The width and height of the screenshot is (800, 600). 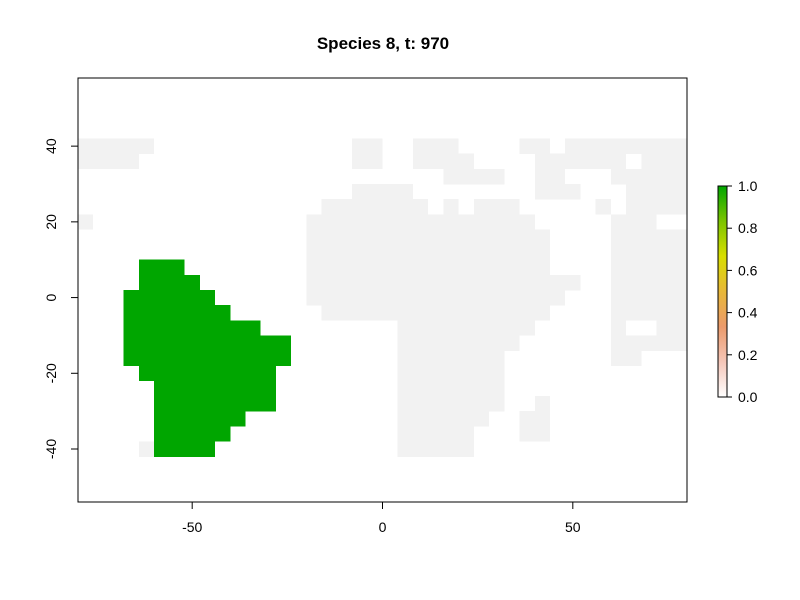 What do you see at coordinates (192, 527) in the screenshot?
I see `x-tick-label: -50` at bounding box center [192, 527].